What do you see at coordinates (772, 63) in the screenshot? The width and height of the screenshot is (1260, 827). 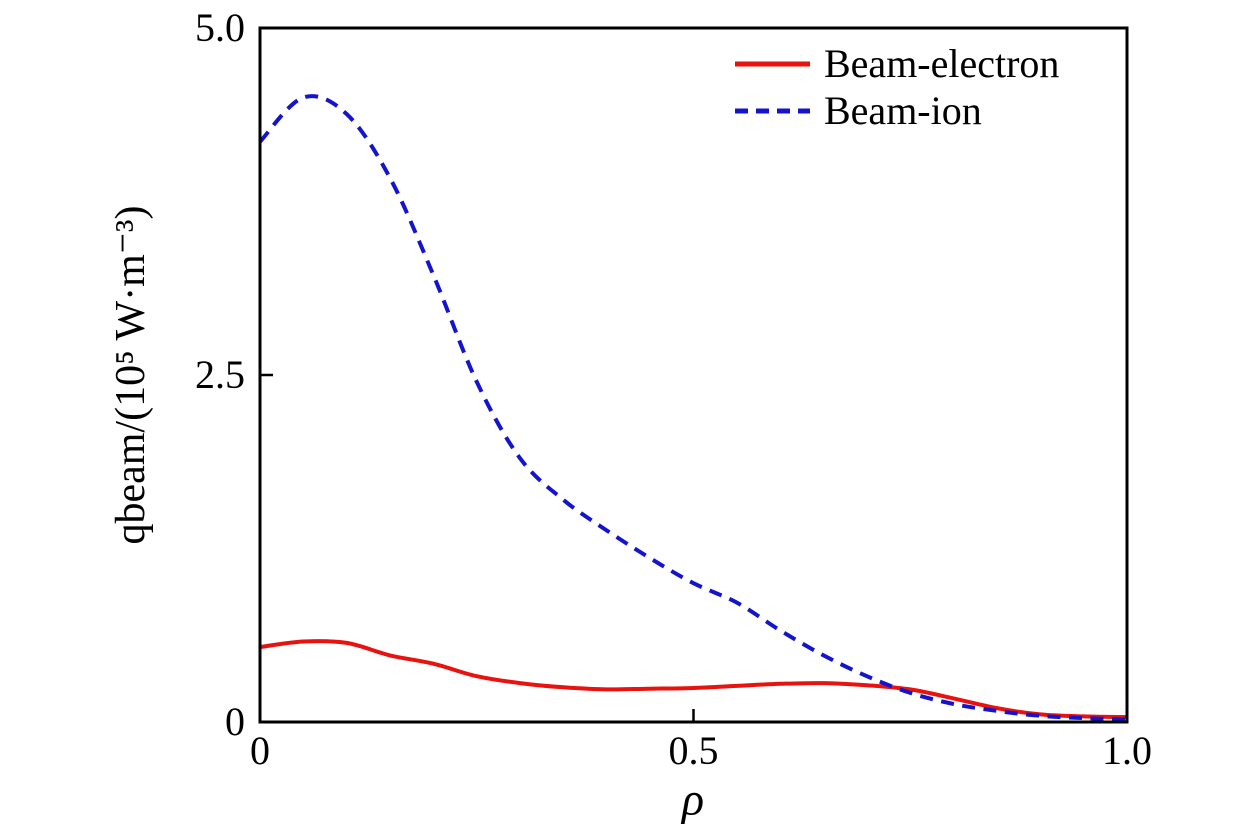 I see `beam-electron-line-sample-icon` at bounding box center [772, 63].